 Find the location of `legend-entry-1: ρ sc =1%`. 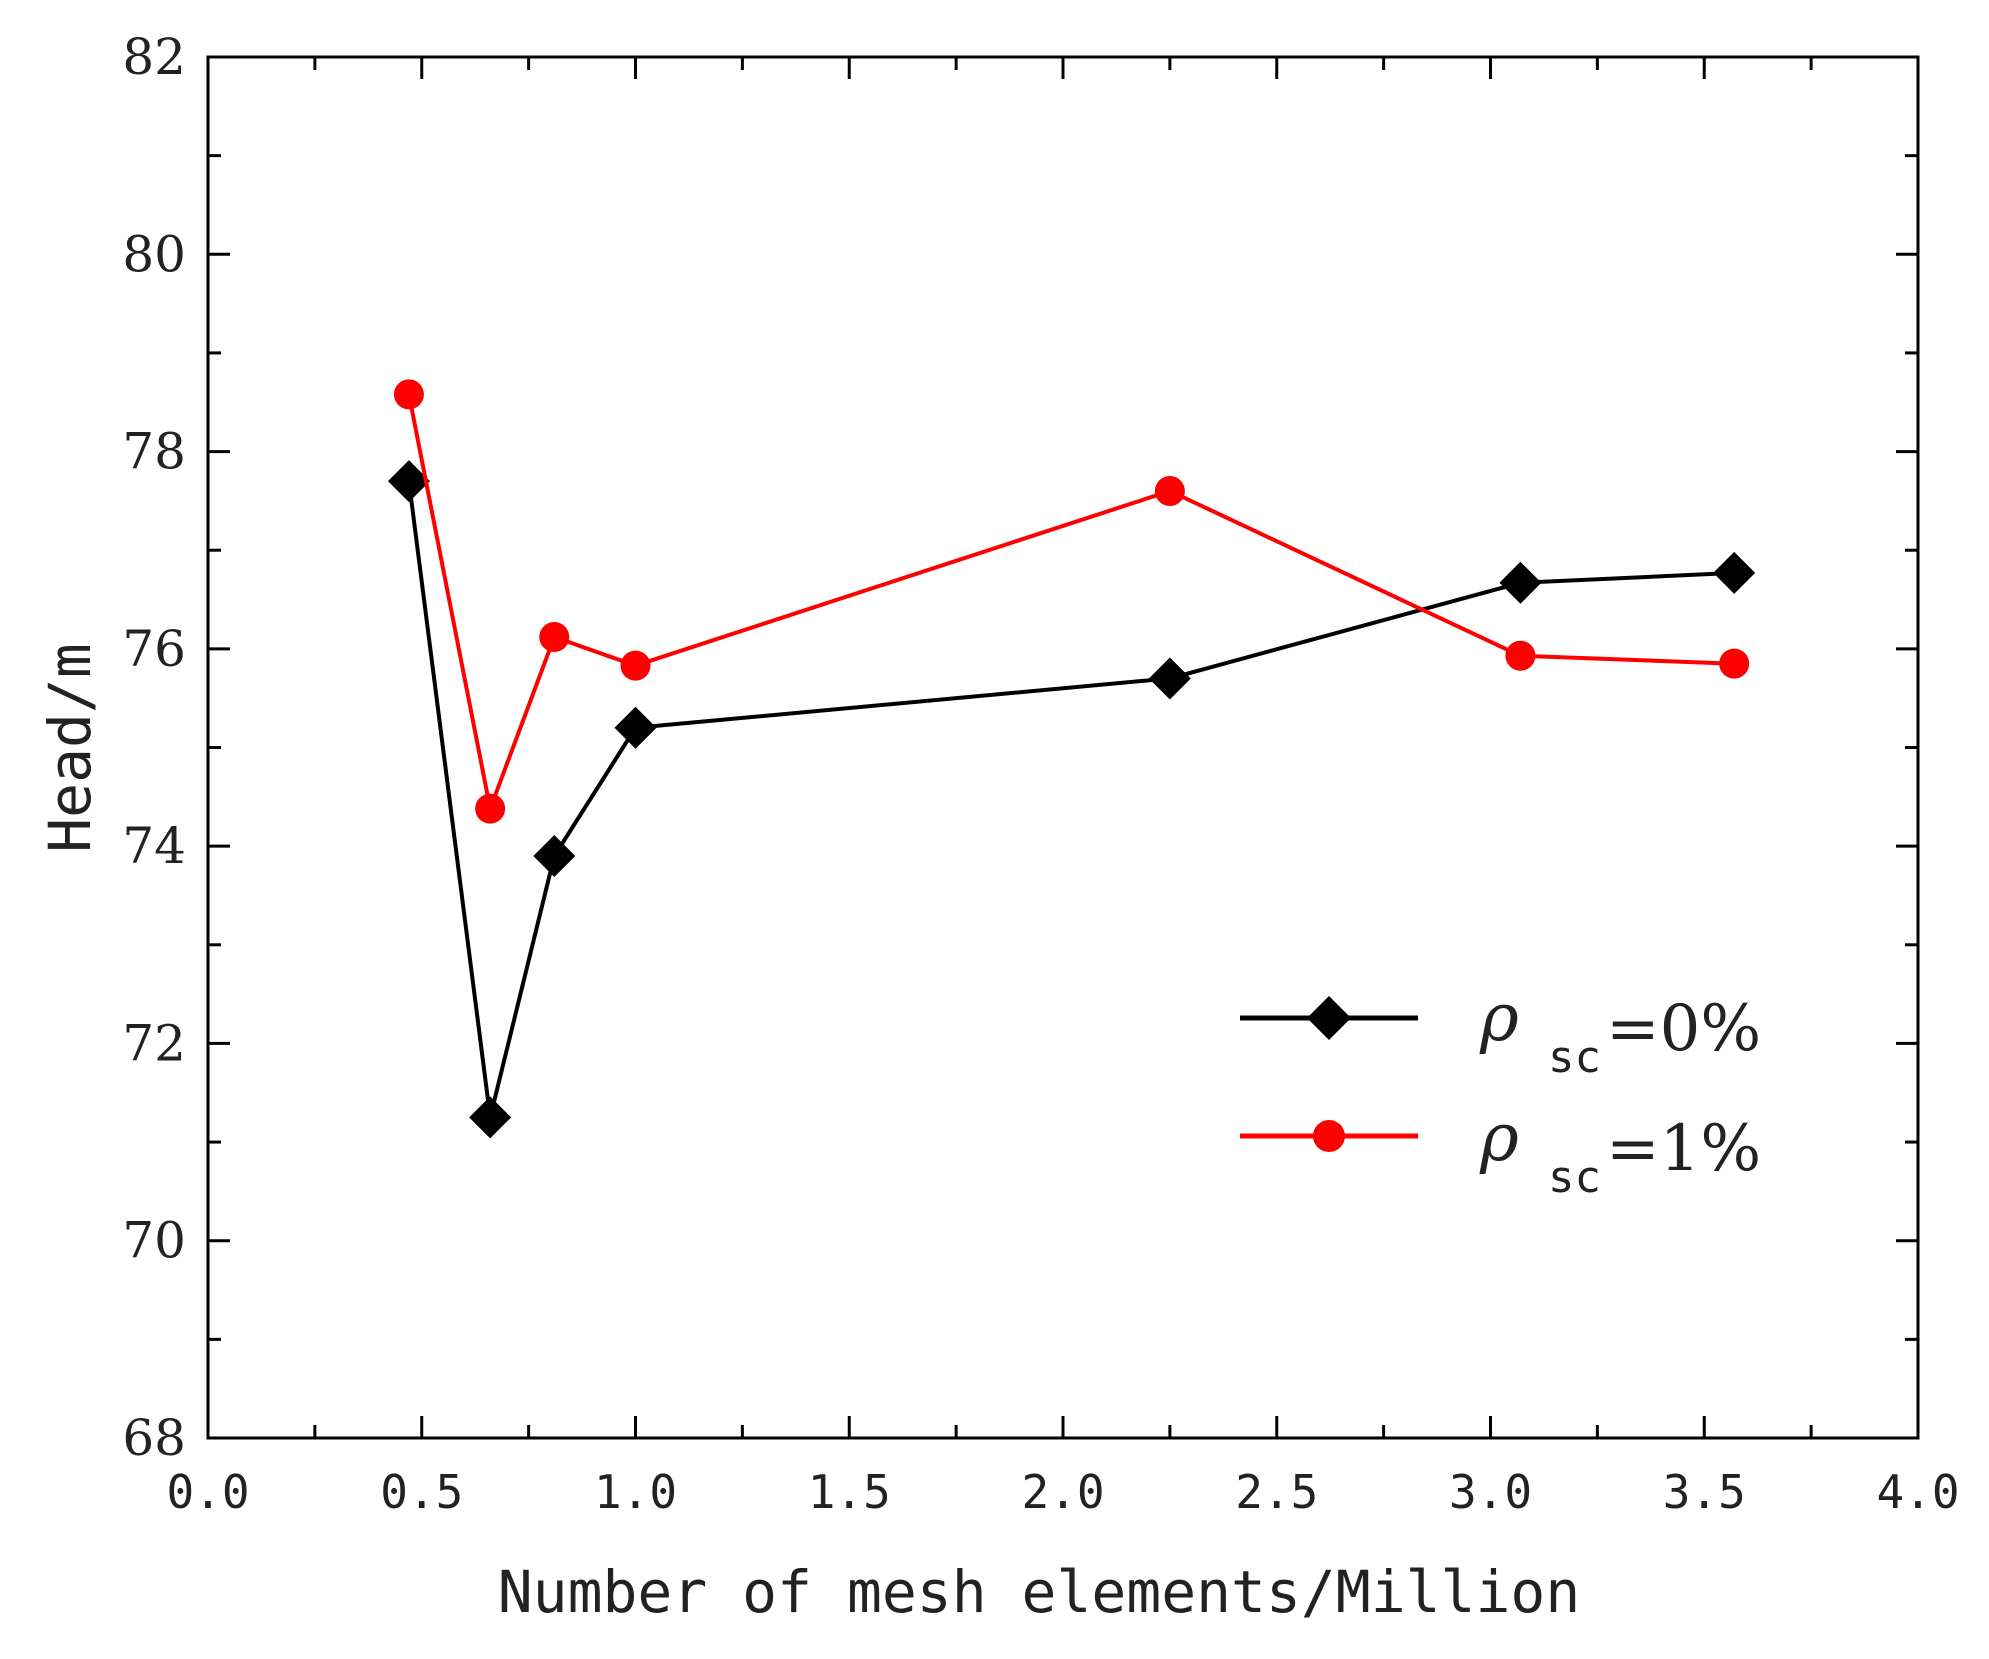

legend-entry-1: ρ sc =1% is located at coordinates (1500, 1151).